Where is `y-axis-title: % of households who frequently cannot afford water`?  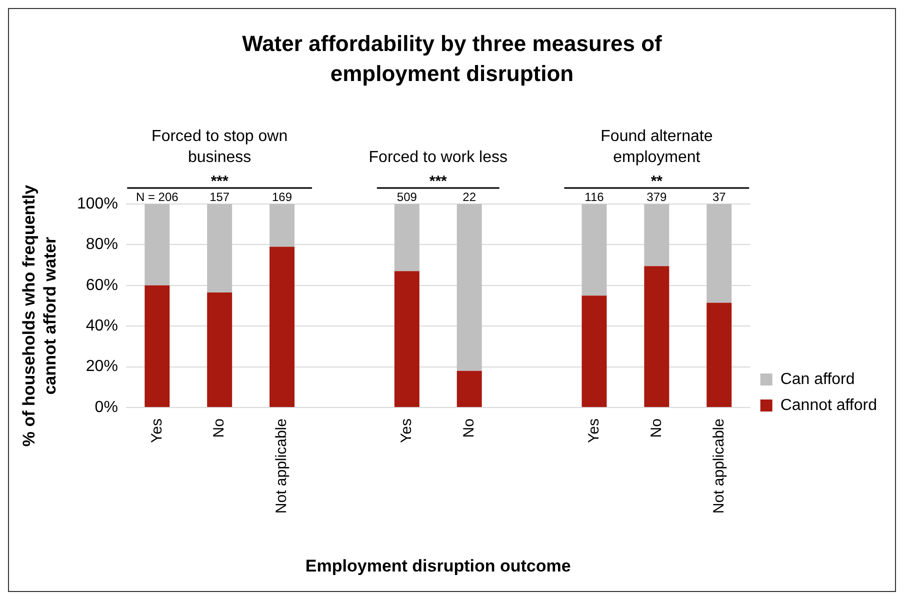
y-axis-title: % of households who frequently cannot afford water is located at coordinates (40, 315).